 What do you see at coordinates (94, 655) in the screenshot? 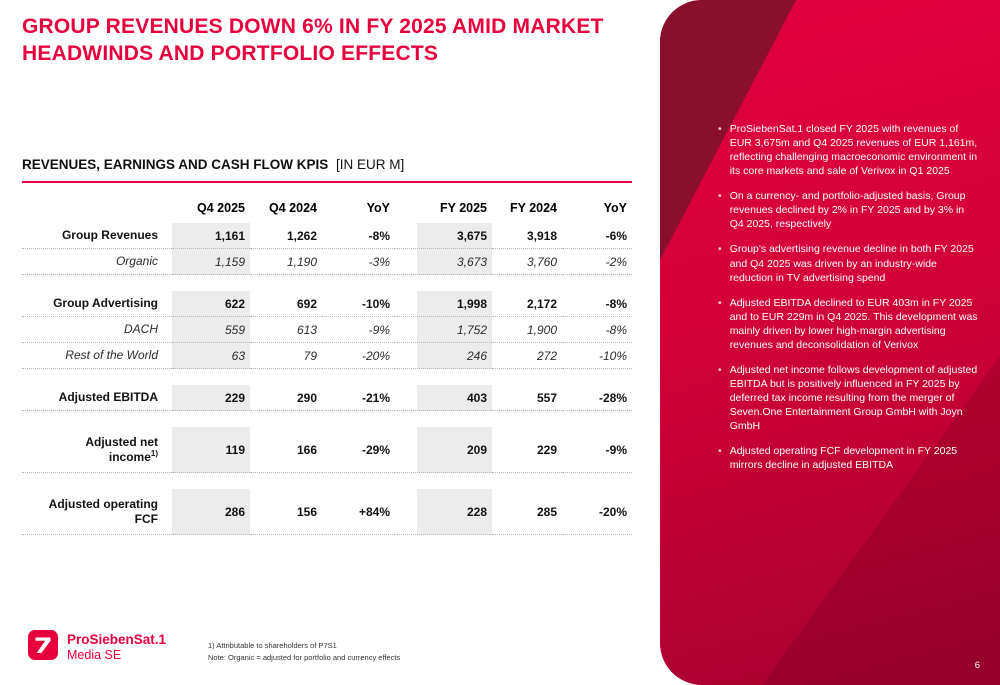
I see `brand-subtitle: Media SE` at bounding box center [94, 655].